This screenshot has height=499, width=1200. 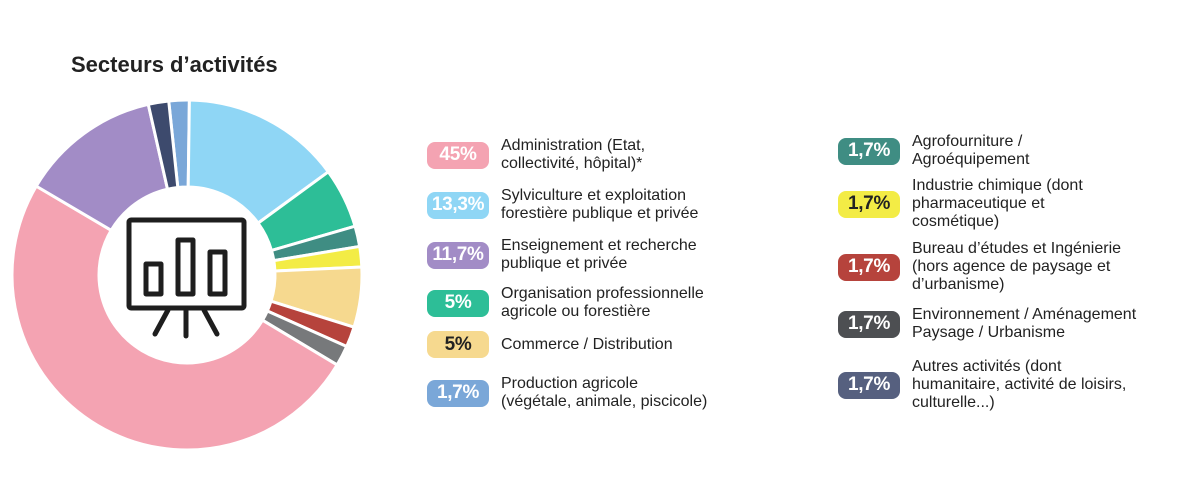 I want to click on legend-item: 5% Commerce / Distribution, so click(x=607, y=344).